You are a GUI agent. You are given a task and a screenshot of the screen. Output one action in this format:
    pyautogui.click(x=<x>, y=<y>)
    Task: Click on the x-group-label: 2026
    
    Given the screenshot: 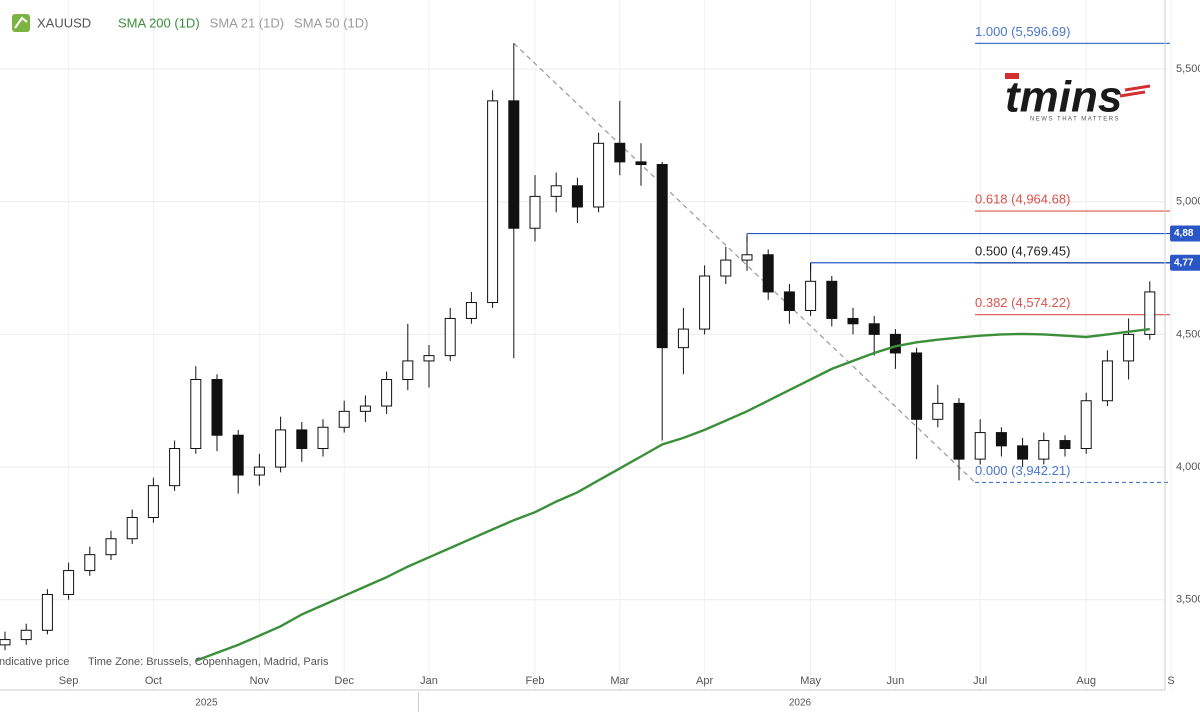 What is the action you would take?
    pyautogui.click(x=800, y=703)
    